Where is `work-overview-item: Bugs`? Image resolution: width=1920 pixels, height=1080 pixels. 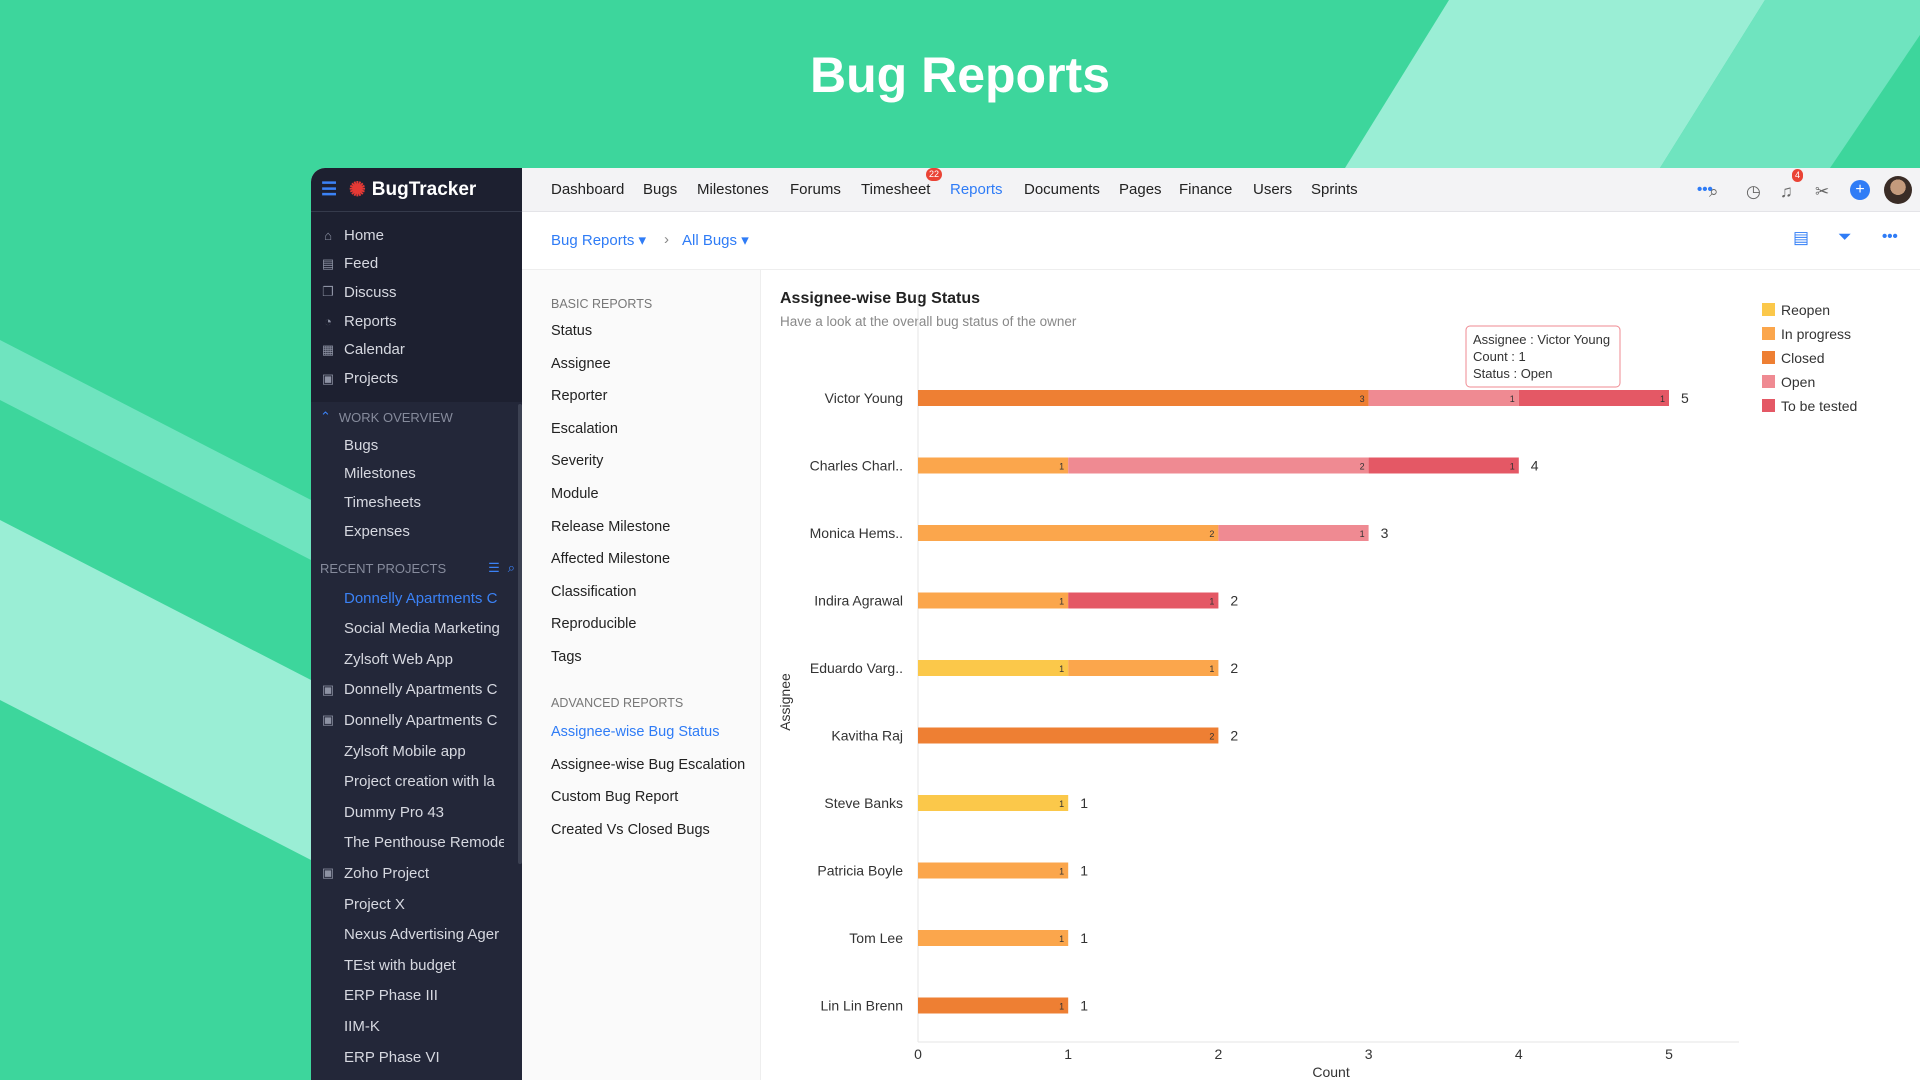
work-overview-item: Bugs is located at coordinates (416, 445).